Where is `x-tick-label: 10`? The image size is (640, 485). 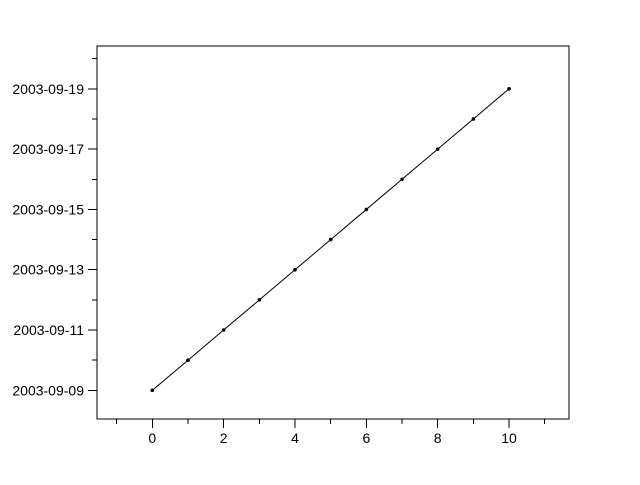
x-tick-label: 10 is located at coordinates (509, 438).